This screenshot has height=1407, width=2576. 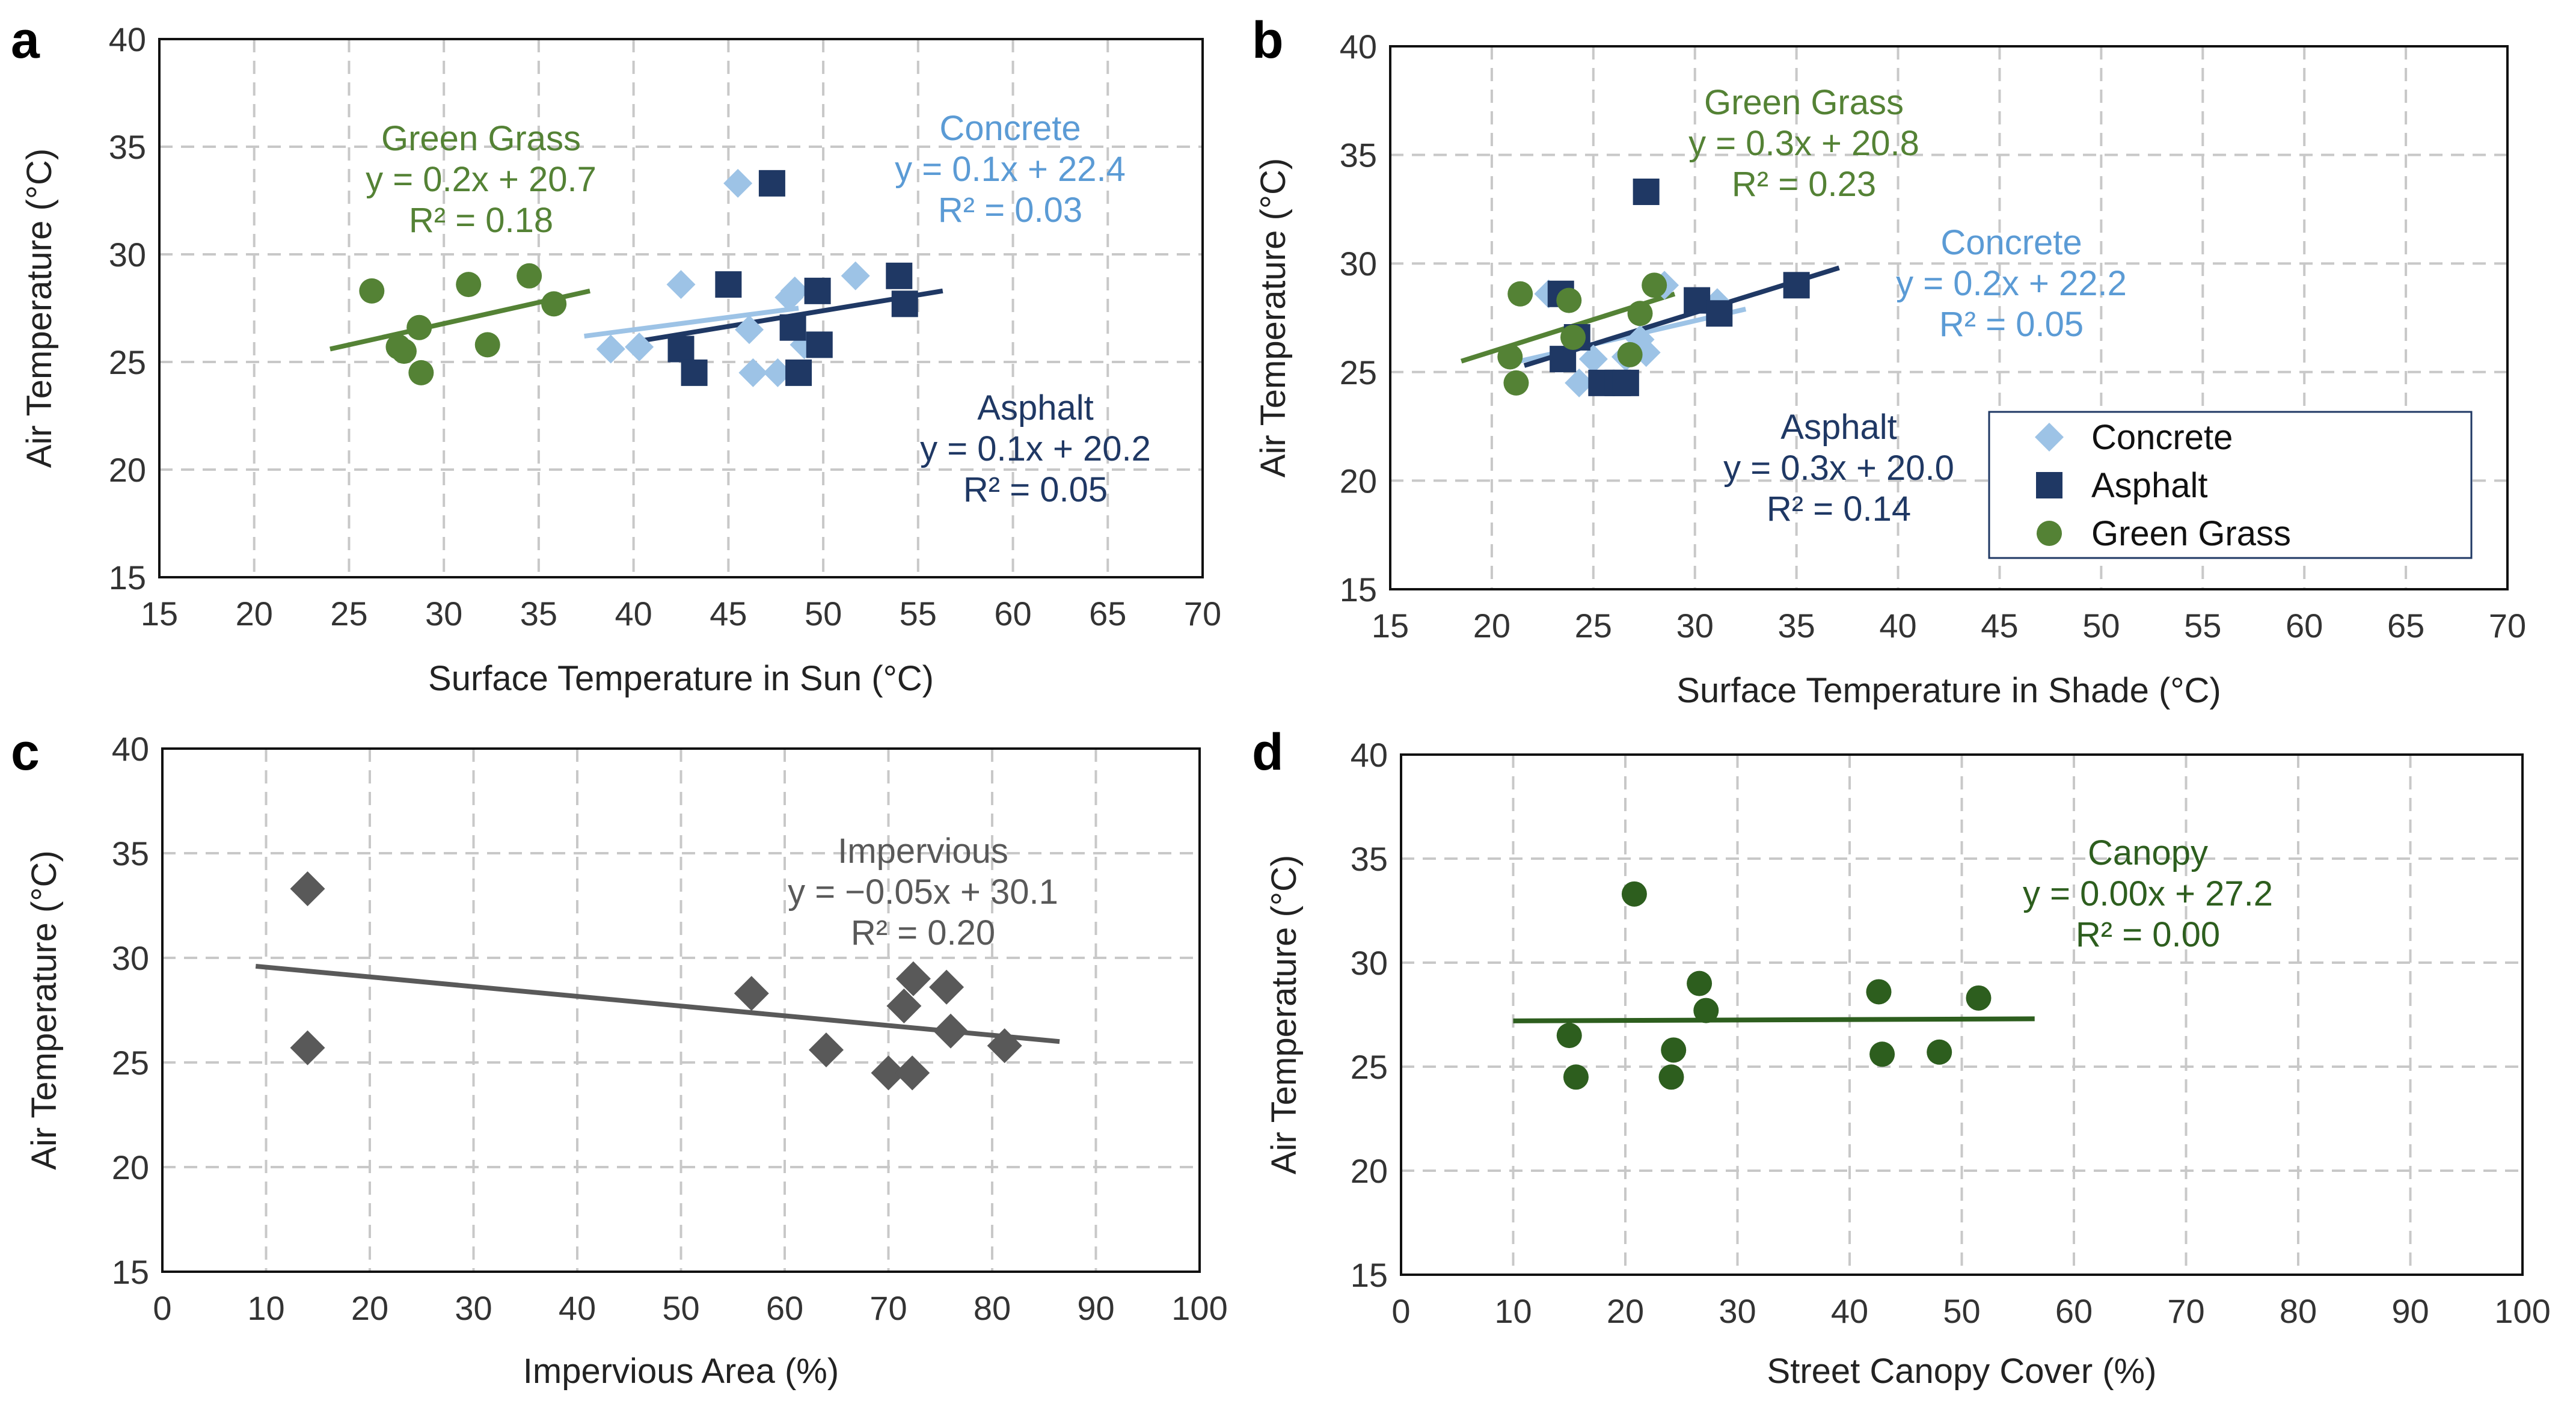 I want to click on trend-equation: y = 0.3x + 20.0, so click(x=1838, y=468).